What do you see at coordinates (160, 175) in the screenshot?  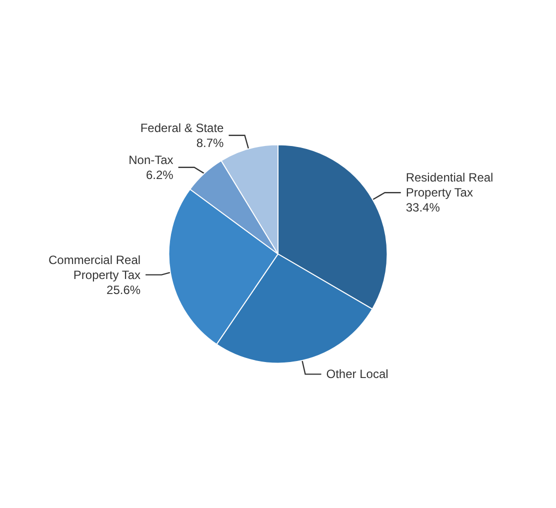 I see `data-label: 6.2%` at bounding box center [160, 175].